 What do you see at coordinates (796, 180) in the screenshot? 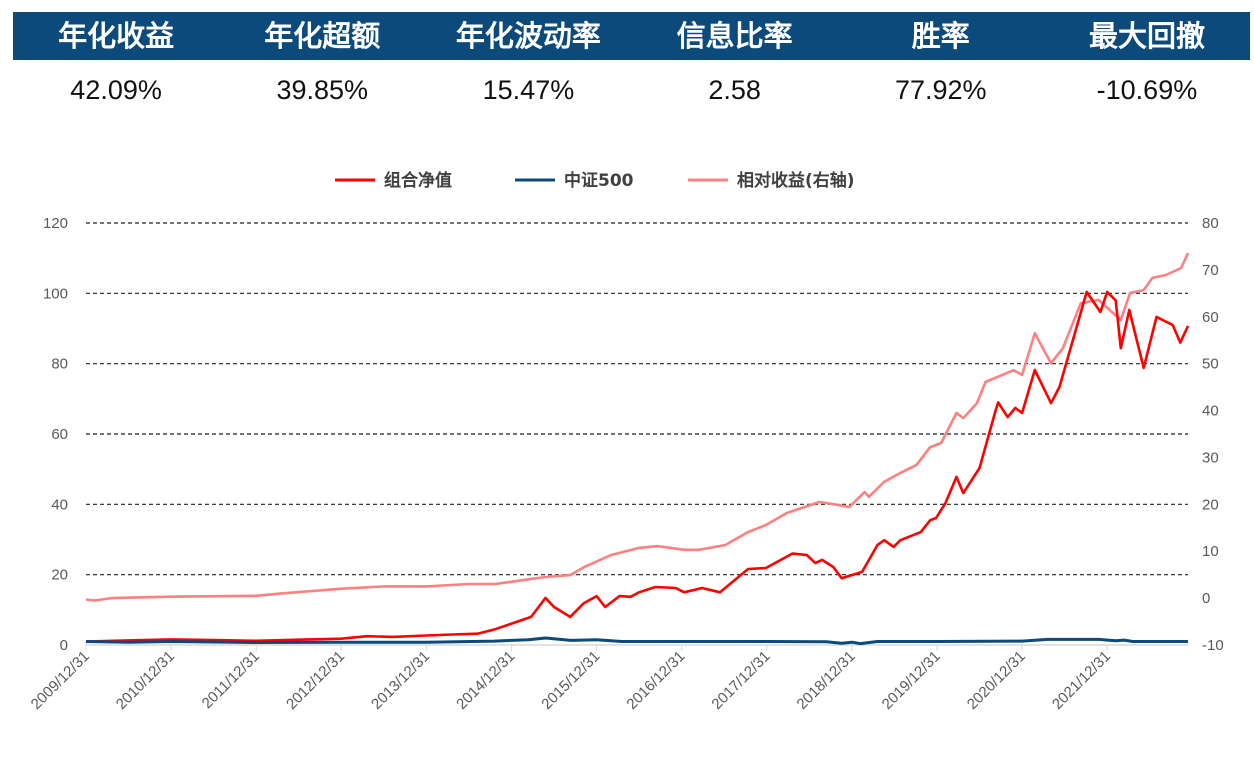
I see `legend-label-relative: 相对收益(右轴)` at bounding box center [796, 180].